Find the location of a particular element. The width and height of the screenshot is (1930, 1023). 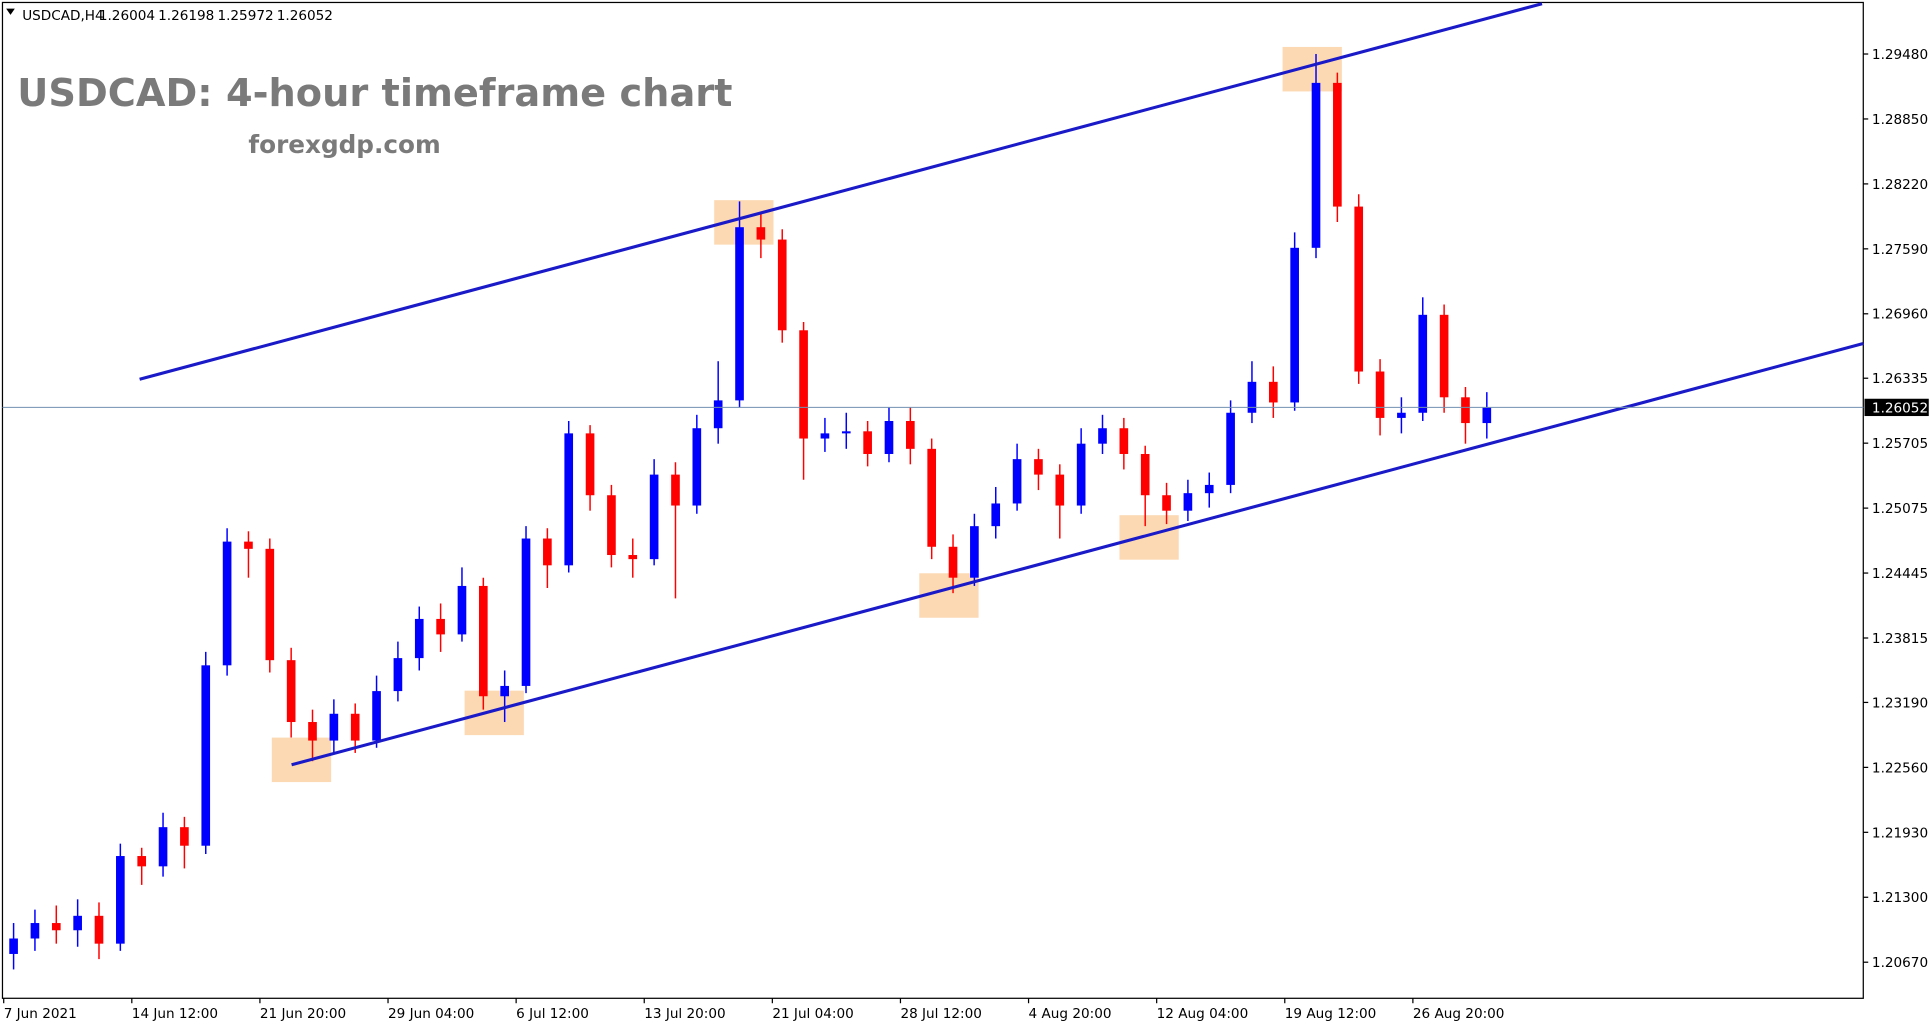

x-tick-label: 14 Jun 12:00 is located at coordinates (175, 1014).